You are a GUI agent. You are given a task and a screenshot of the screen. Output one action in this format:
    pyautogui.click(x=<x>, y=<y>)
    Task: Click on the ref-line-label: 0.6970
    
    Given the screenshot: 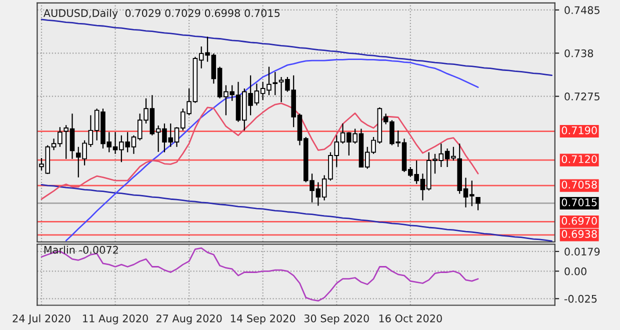 What is the action you would take?
    pyautogui.click(x=579, y=220)
    